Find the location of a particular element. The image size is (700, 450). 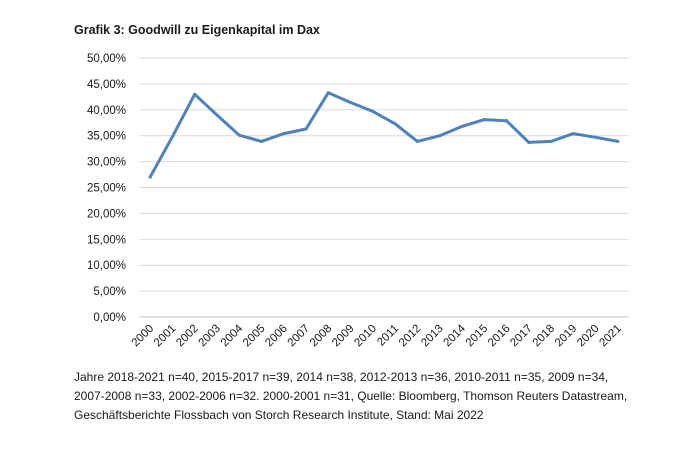

series-layer is located at coordinates (384, 135).